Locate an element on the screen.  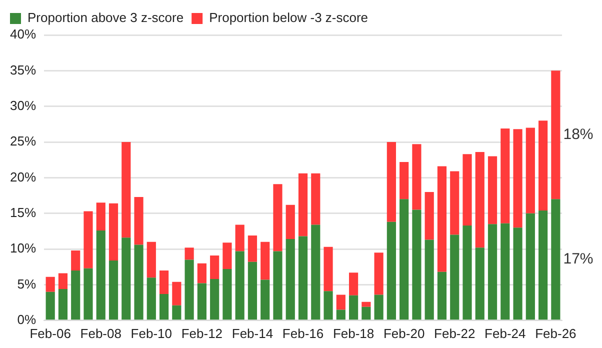
y-tick-label: 25% is located at coordinates (23, 141).